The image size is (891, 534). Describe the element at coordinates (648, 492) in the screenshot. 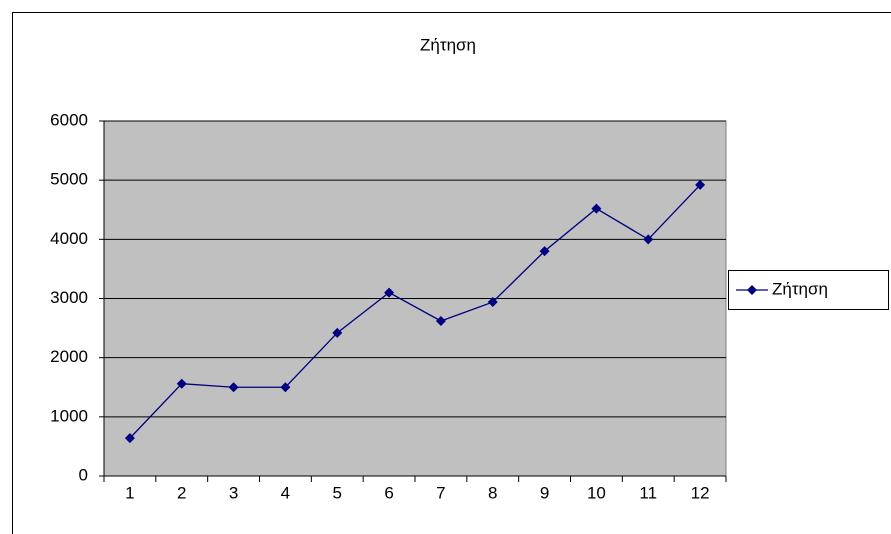

I see `x-tick-label: 11` at that location.